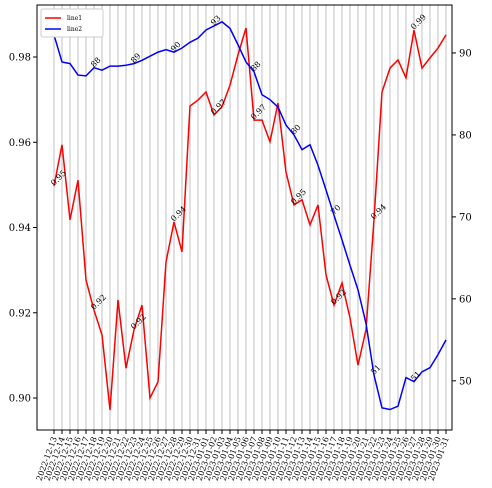  I want to click on y2-tick-label: 80, so click(465, 135).